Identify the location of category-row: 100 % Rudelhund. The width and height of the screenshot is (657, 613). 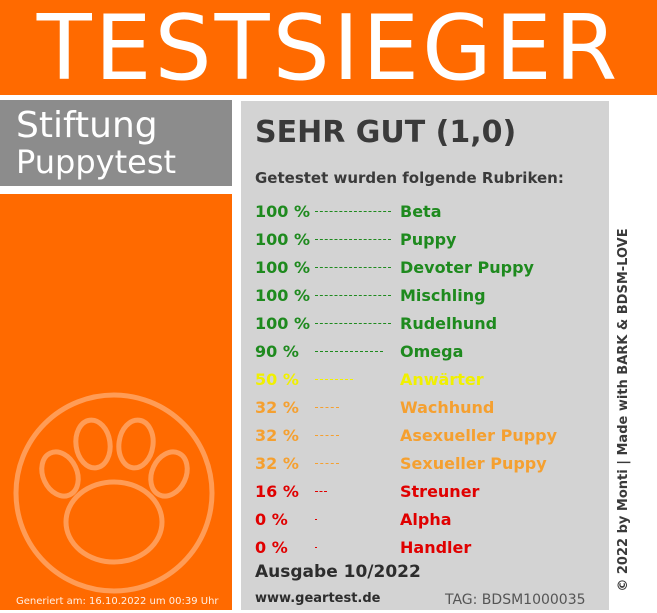
(425, 324).